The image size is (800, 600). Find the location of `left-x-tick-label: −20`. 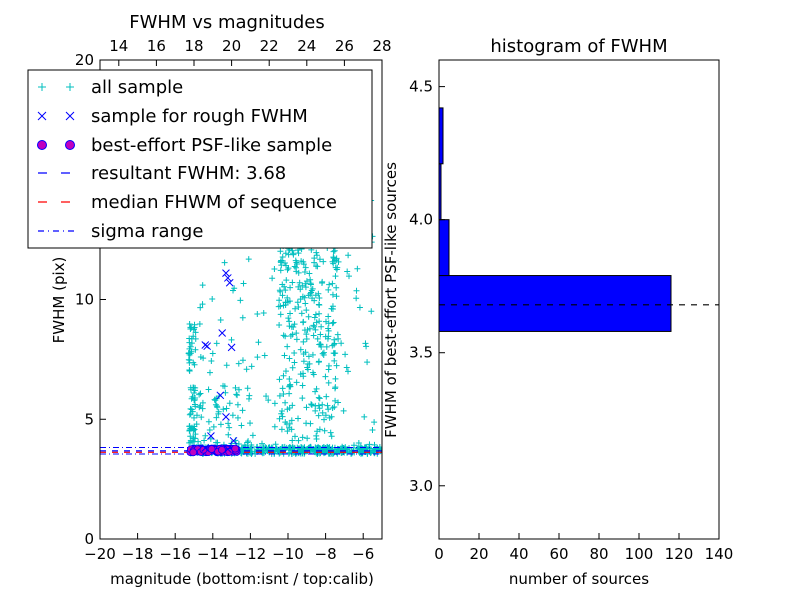

left-x-tick-label: −20 is located at coordinates (100, 554).